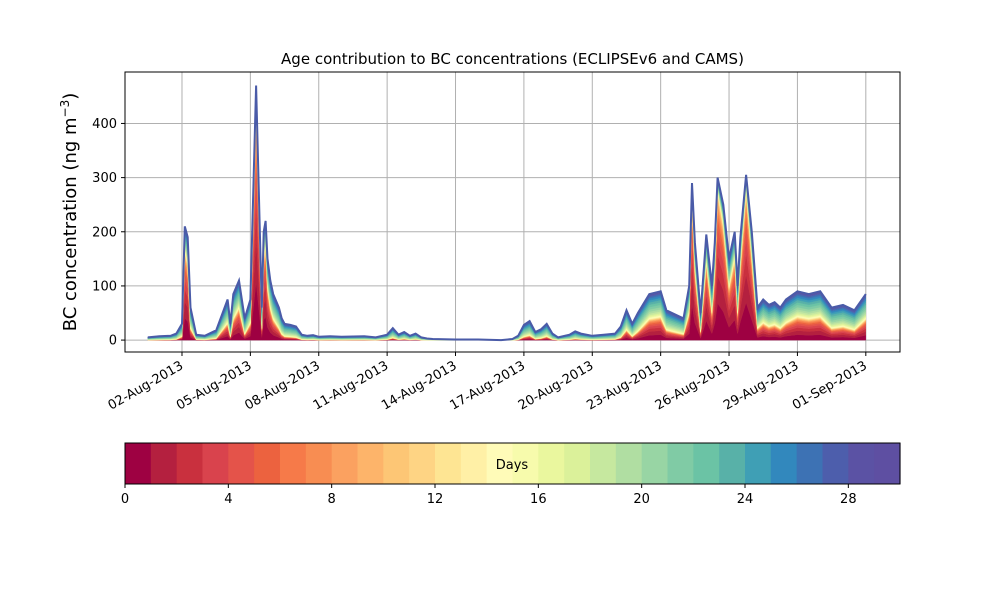  Describe the element at coordinates (104, 286) in the screenshot. I see `y-tick-label: 100` at that location.